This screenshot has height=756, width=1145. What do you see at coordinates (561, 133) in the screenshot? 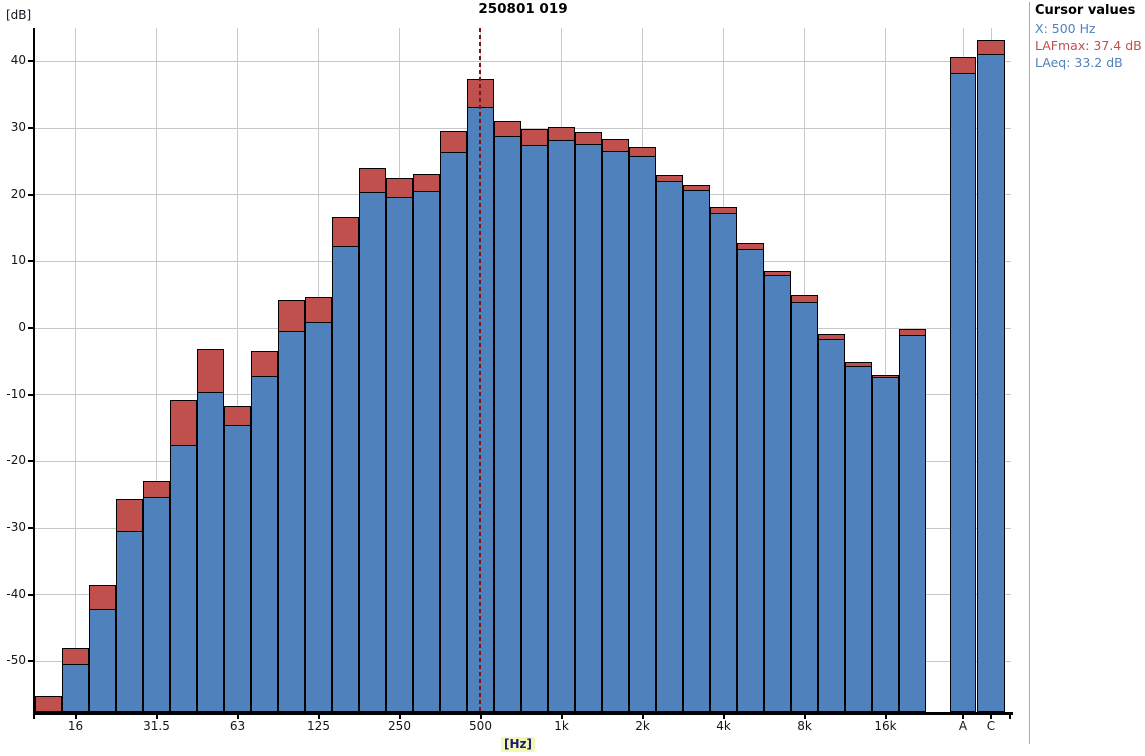
I see `bar-lafmax-1k` at bounding box center [561, 133].